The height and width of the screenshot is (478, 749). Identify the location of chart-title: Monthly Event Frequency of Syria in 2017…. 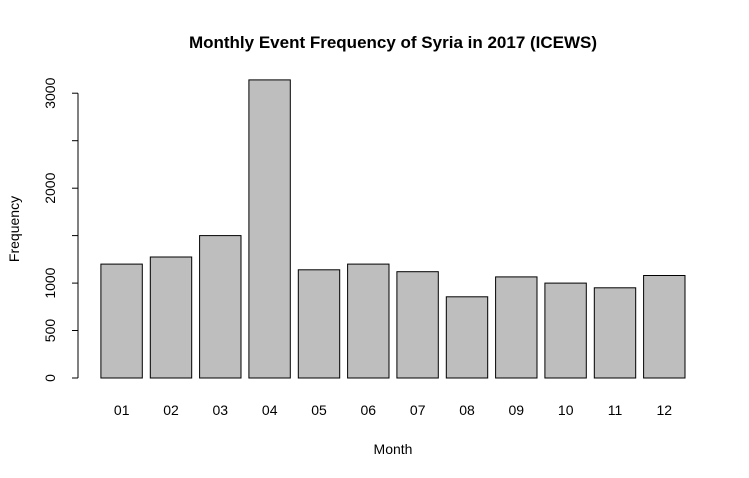
(393, 42).